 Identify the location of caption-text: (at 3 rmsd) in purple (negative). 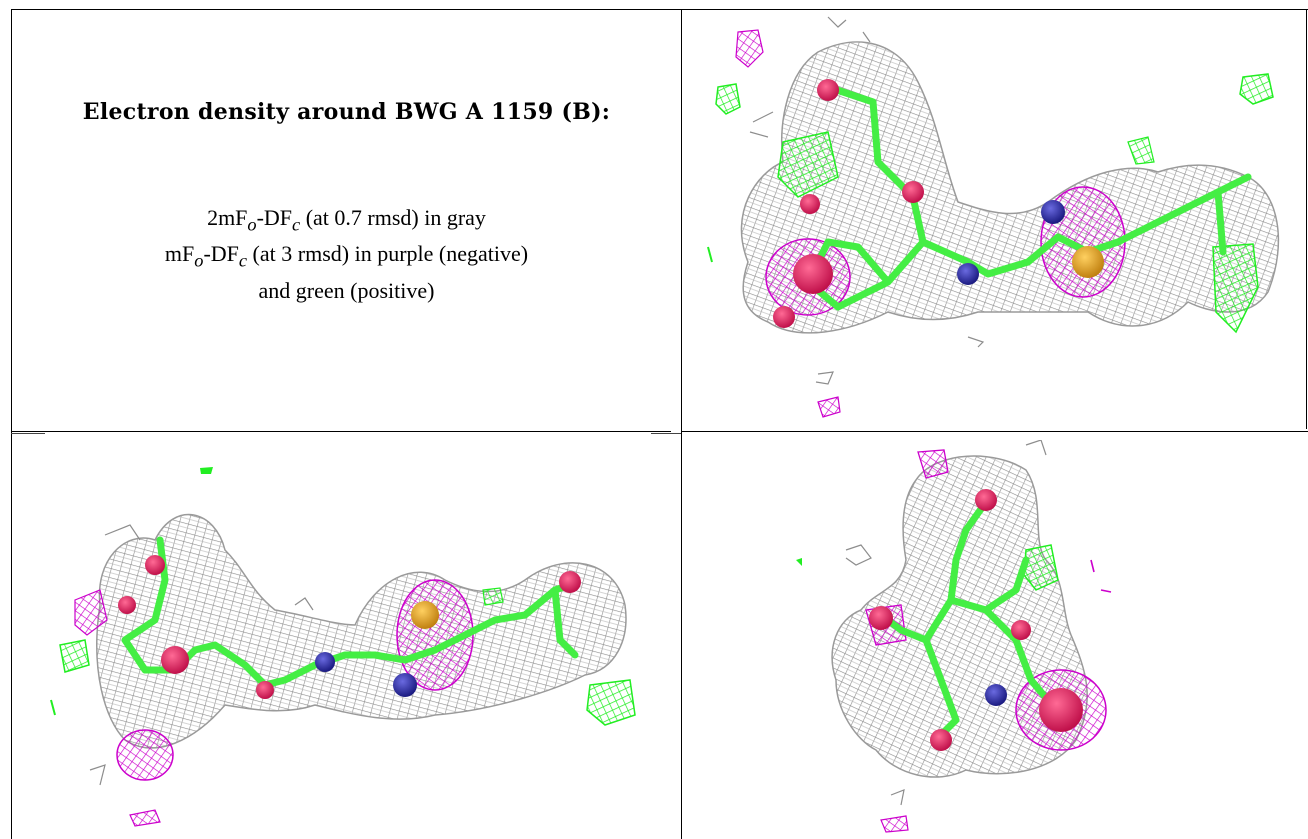
(388, 254).